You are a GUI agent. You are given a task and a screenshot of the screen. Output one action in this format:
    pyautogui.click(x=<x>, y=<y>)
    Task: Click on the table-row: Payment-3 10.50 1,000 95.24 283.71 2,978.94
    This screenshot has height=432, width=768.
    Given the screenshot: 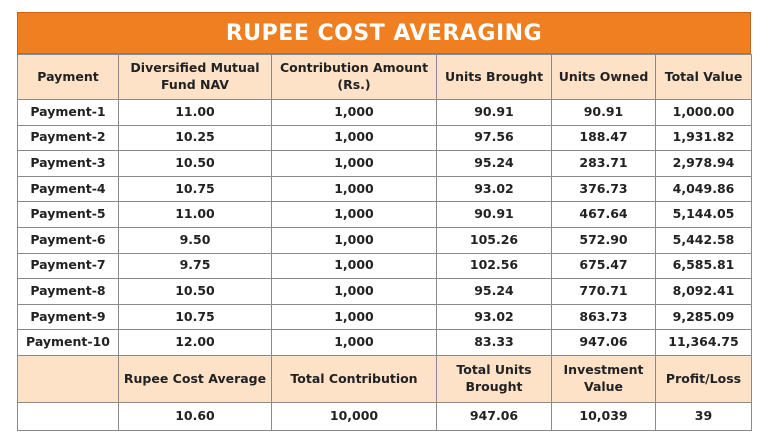 What is the action you would take?
    pyautogui.click(x=384, y=163)
    